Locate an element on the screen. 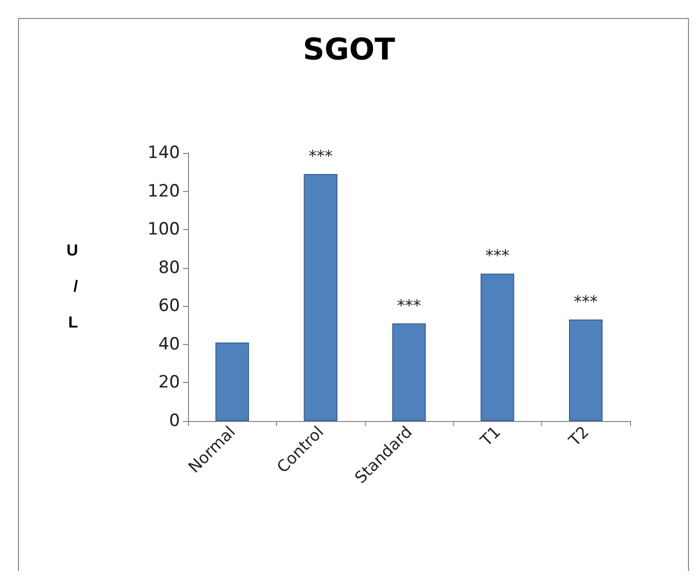  chart-title: SGOT is located at coordinates (349, 50).